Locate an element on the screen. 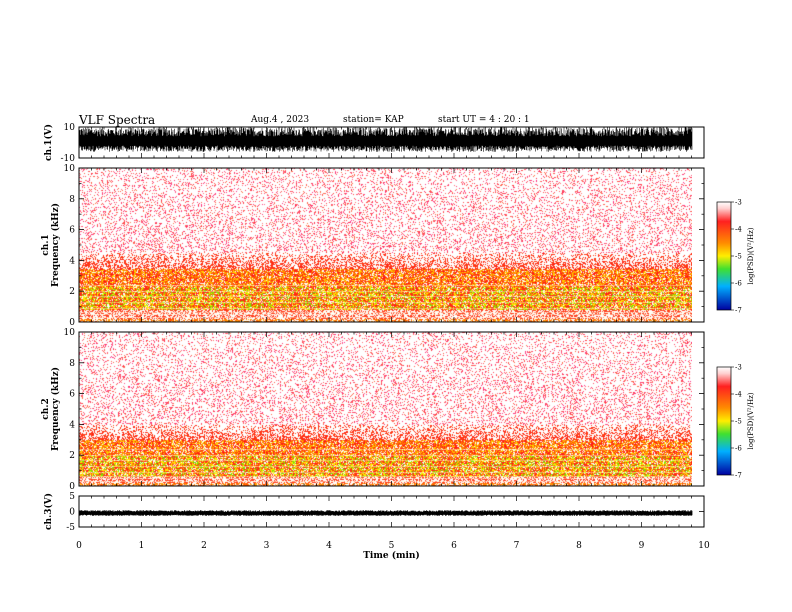 This screenshot has width=792, height=612. ch1-colorbar is located at coordinates (724, 256).